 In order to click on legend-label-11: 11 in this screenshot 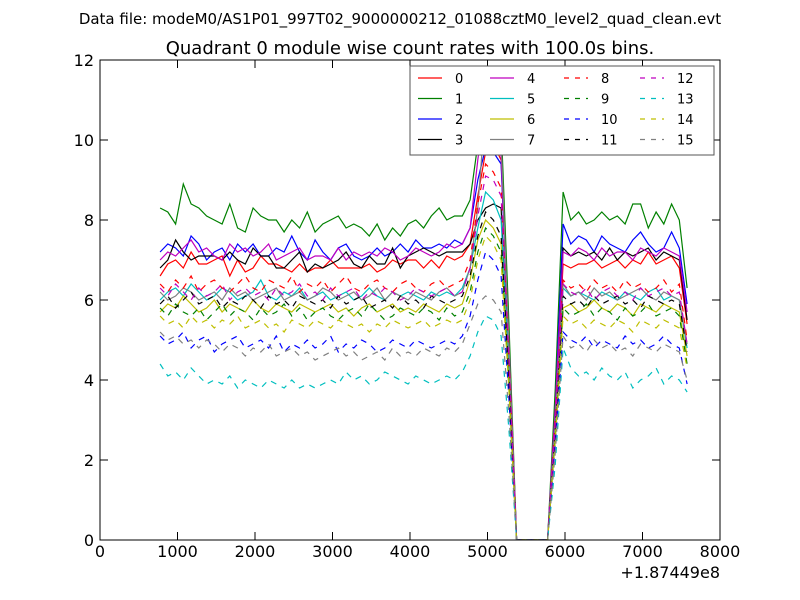, I will do `click(609, 141)`.